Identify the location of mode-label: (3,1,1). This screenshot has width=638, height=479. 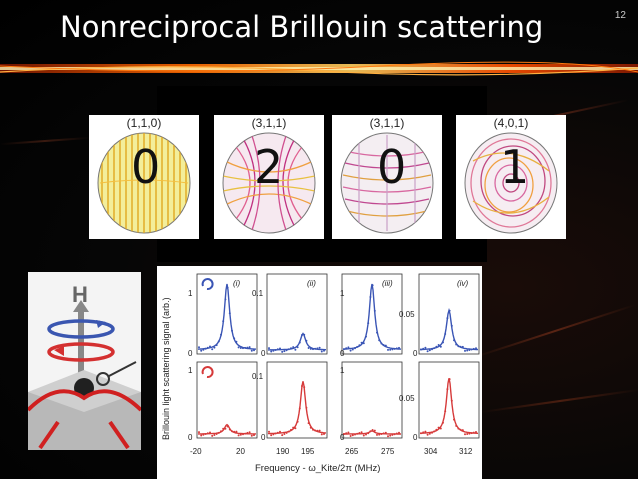
(387, 123).